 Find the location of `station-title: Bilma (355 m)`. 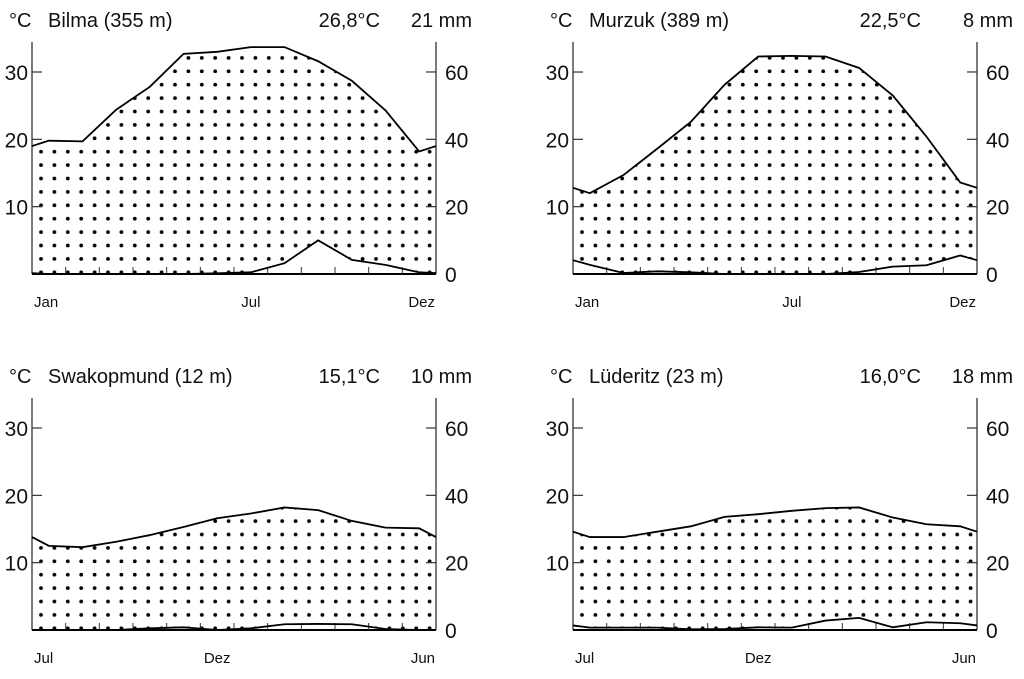

station-title: Bilma (355 m) is located at coordinates (110, 21).